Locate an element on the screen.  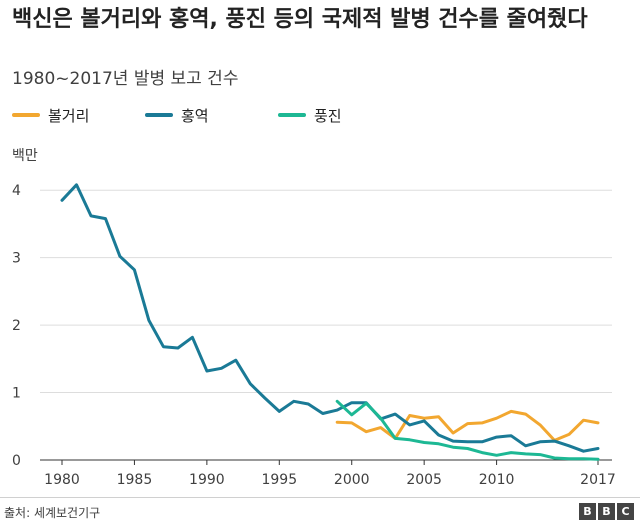
chart-title: 백신은 볼거리와 홍역, 풍진 등의 국제적 발병 건수를 줄여줬다 is located at coordinates (300, 19).